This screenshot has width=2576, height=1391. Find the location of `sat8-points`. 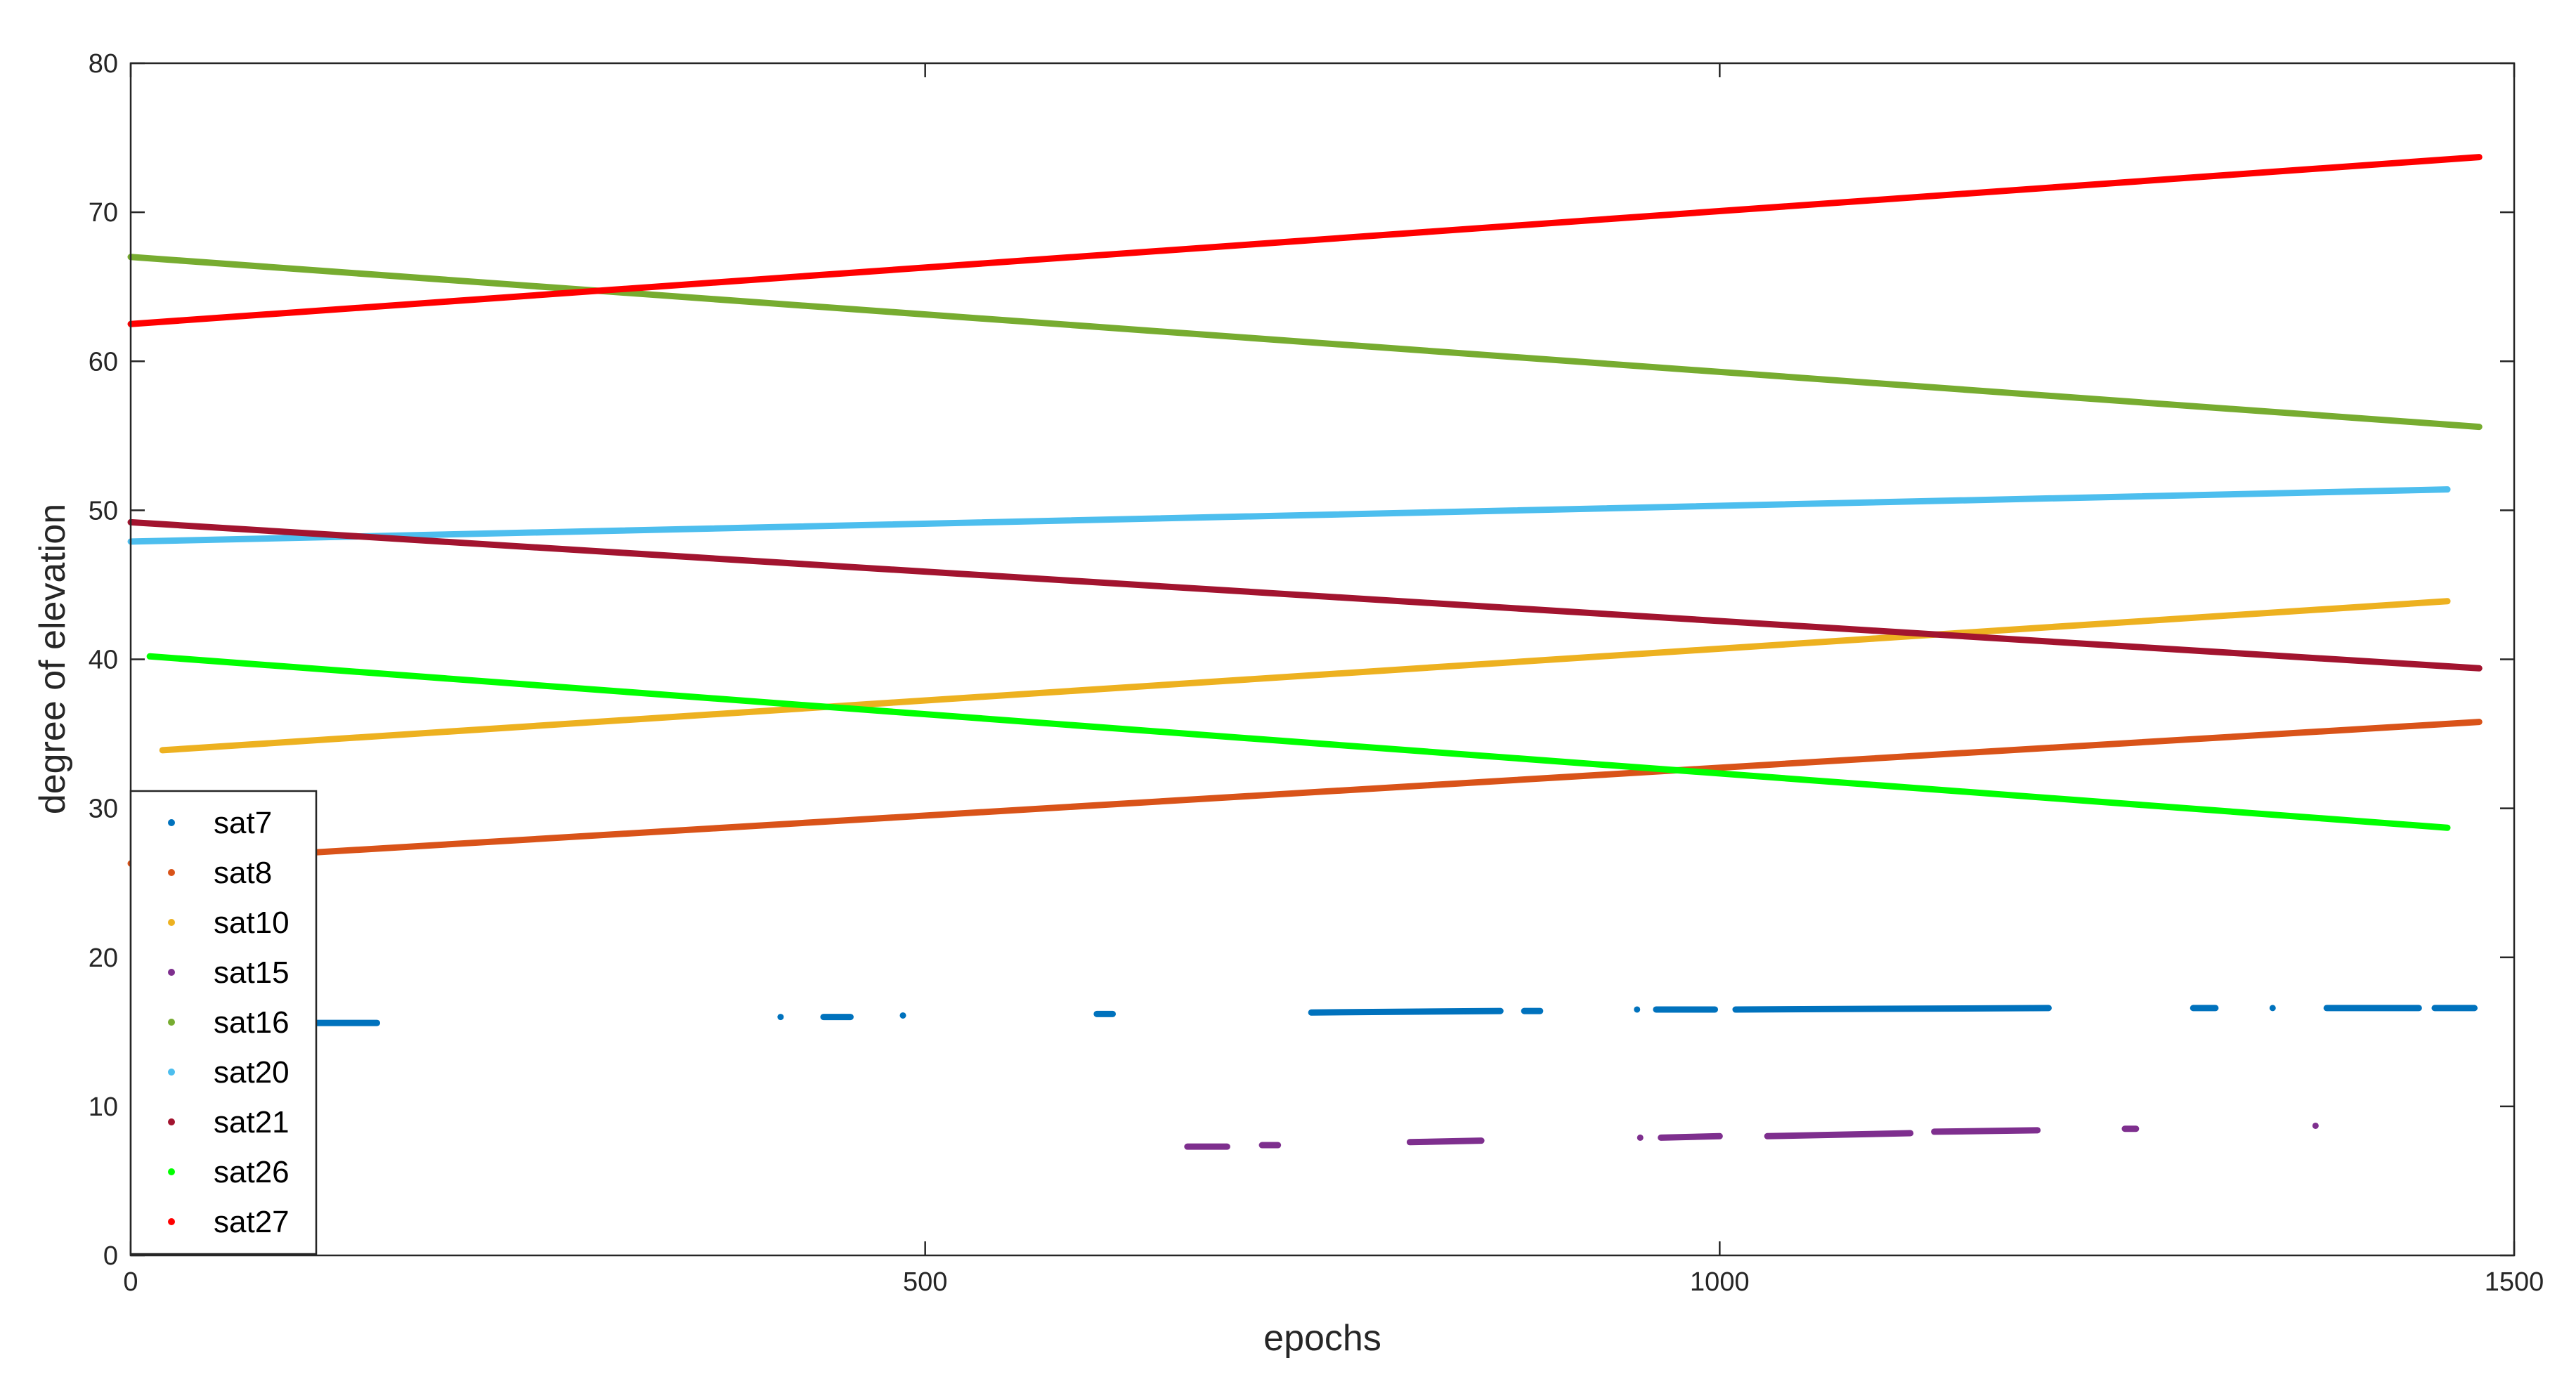

sat8-points is located at coordinates (1305, 793).